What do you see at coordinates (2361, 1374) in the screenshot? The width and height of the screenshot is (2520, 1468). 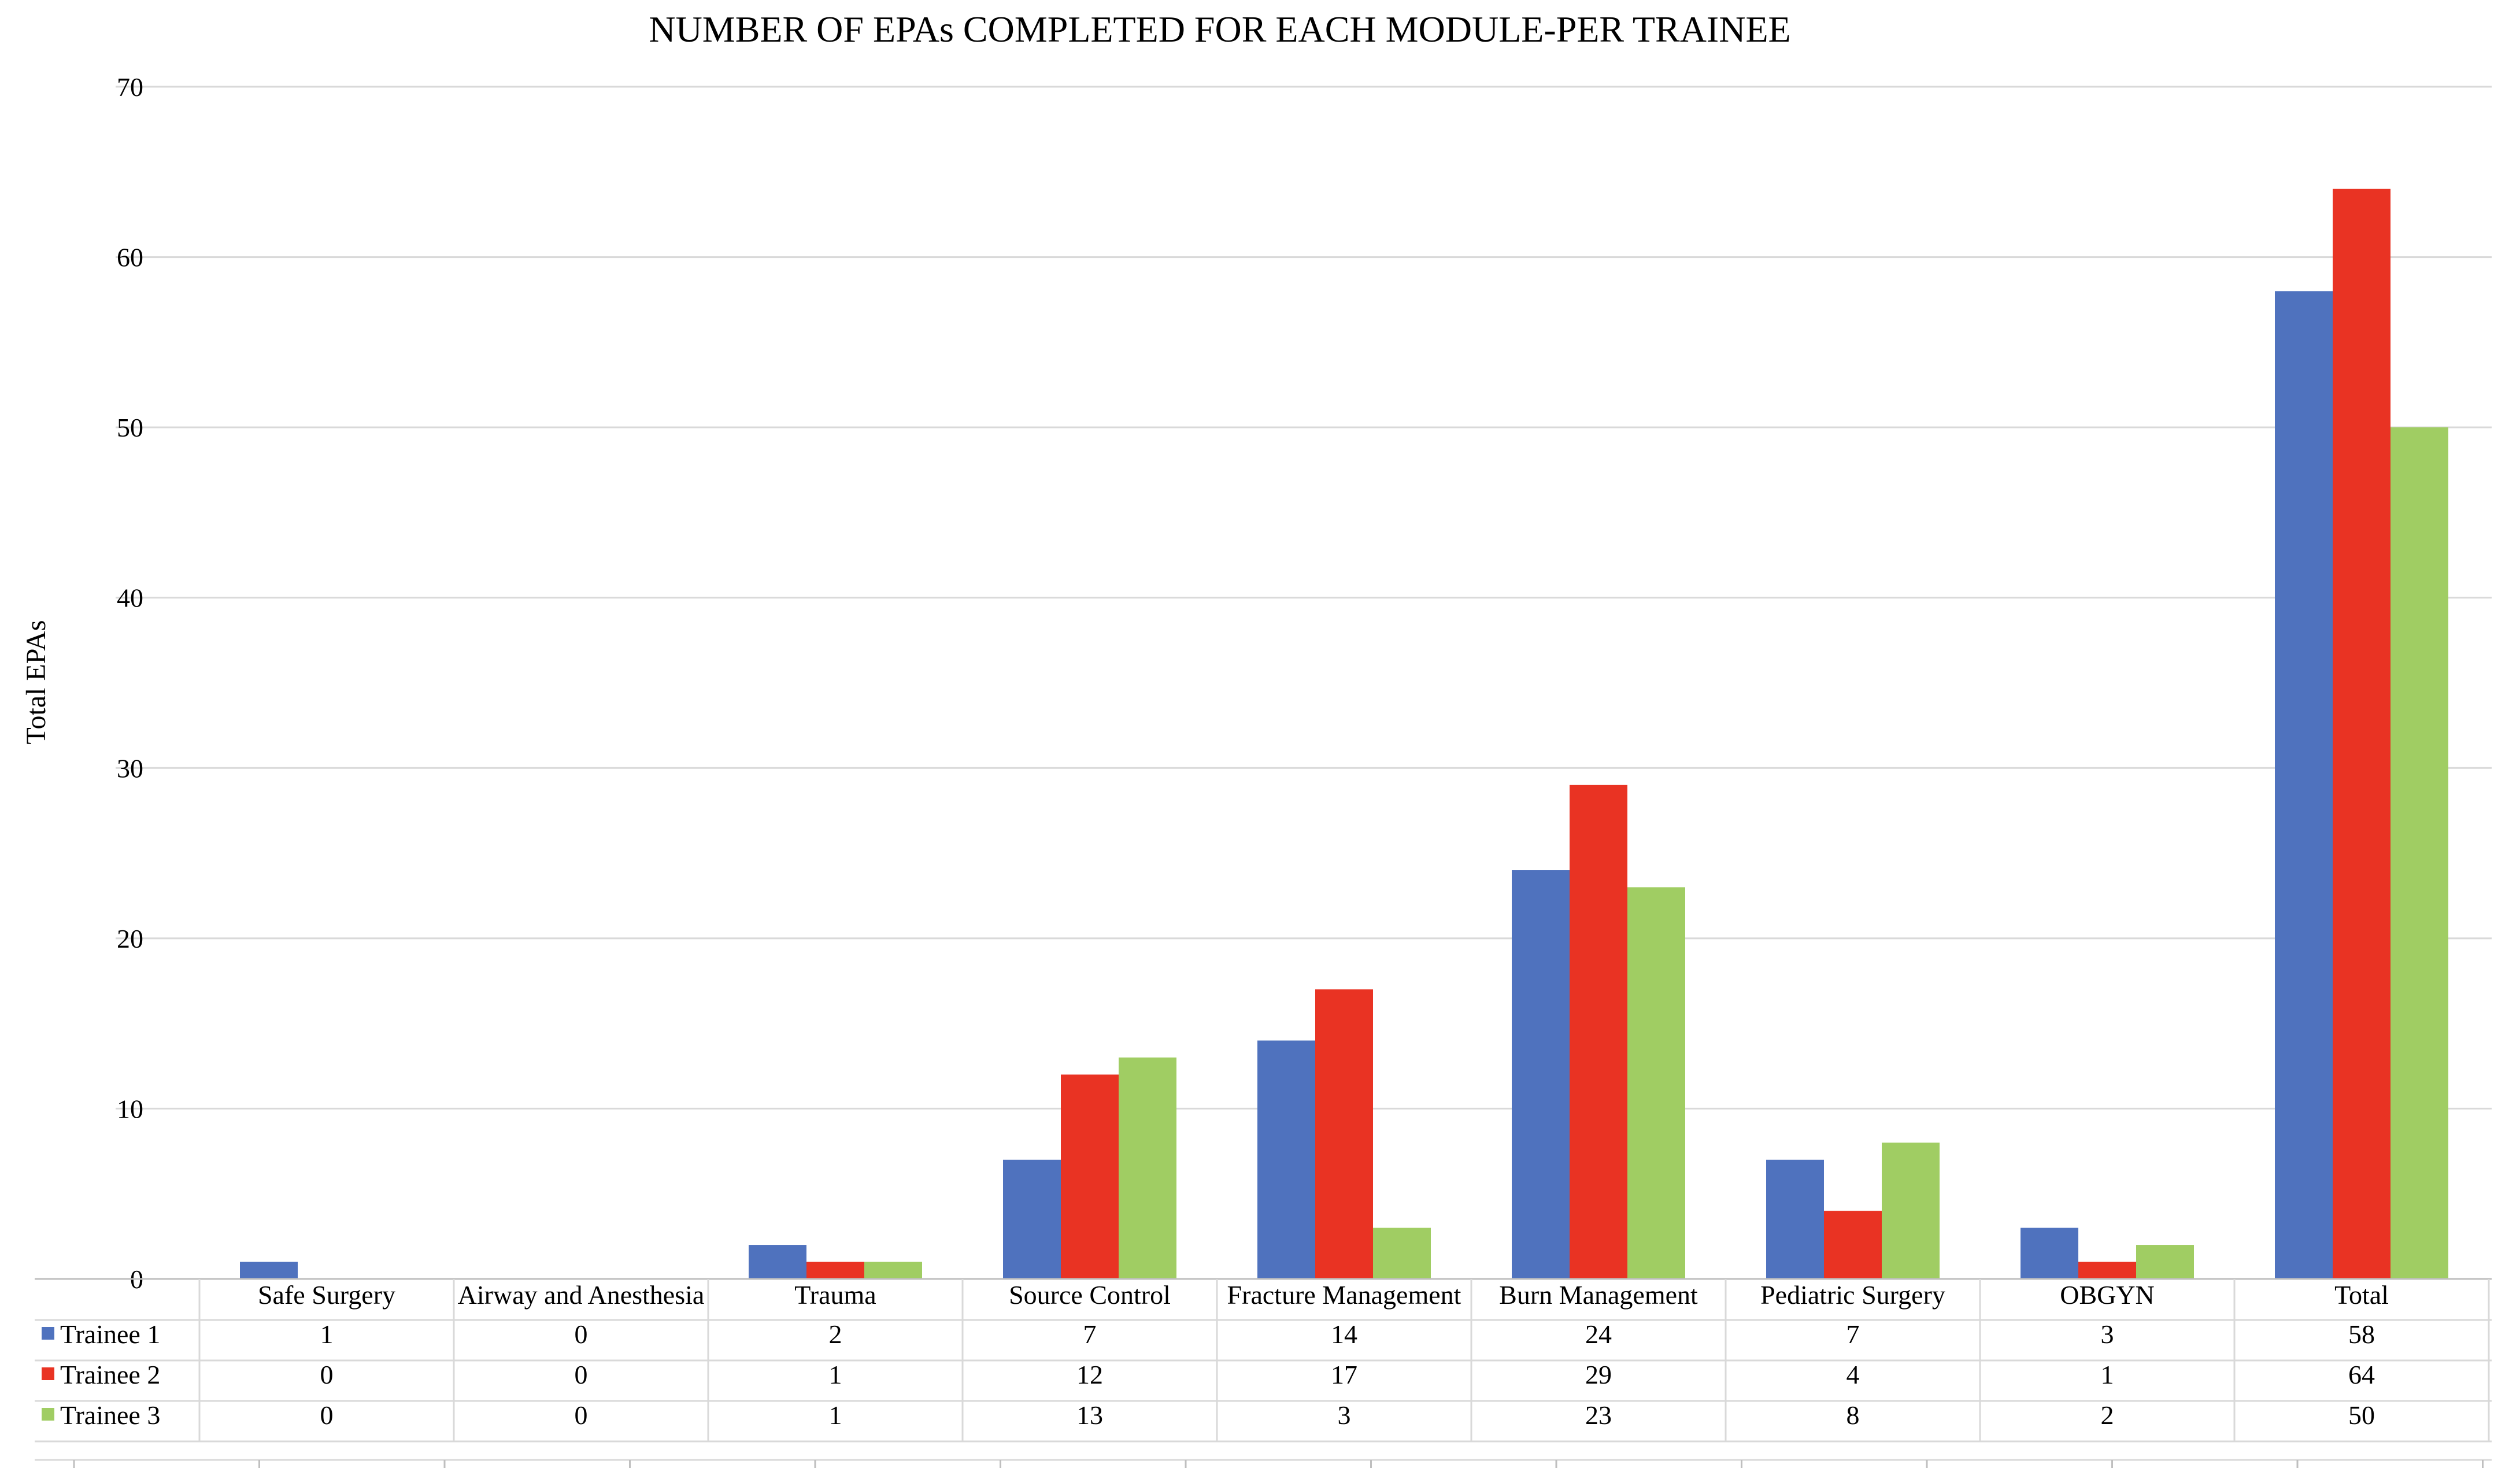 I see `table-cell-value: 64` at bounding box center [2361, 1374].